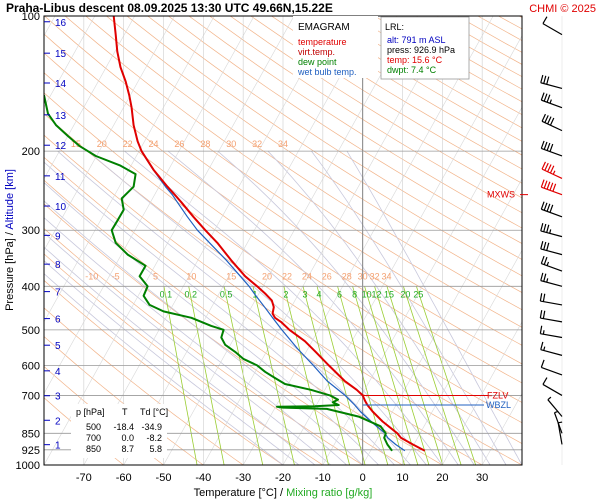 This screenshot has height=500, width=600. I want to click on theta-label: 32, so click(257, 144).